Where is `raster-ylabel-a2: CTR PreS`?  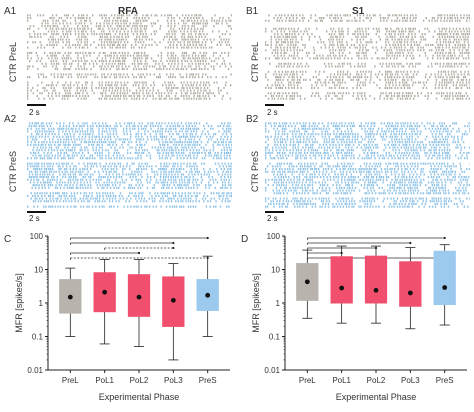
raster-ylabel-a2: CTR PreS is located at coordinates (13, 171).